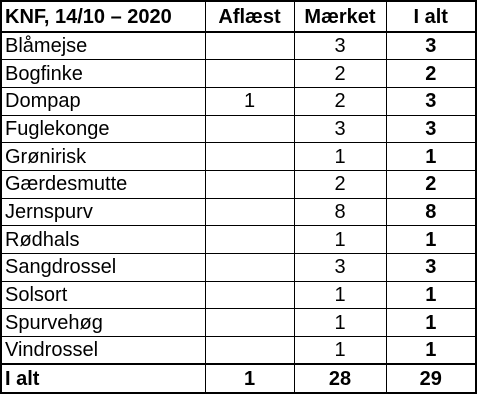  I want to click on species-name: Blåmejse, so click(103, 46).